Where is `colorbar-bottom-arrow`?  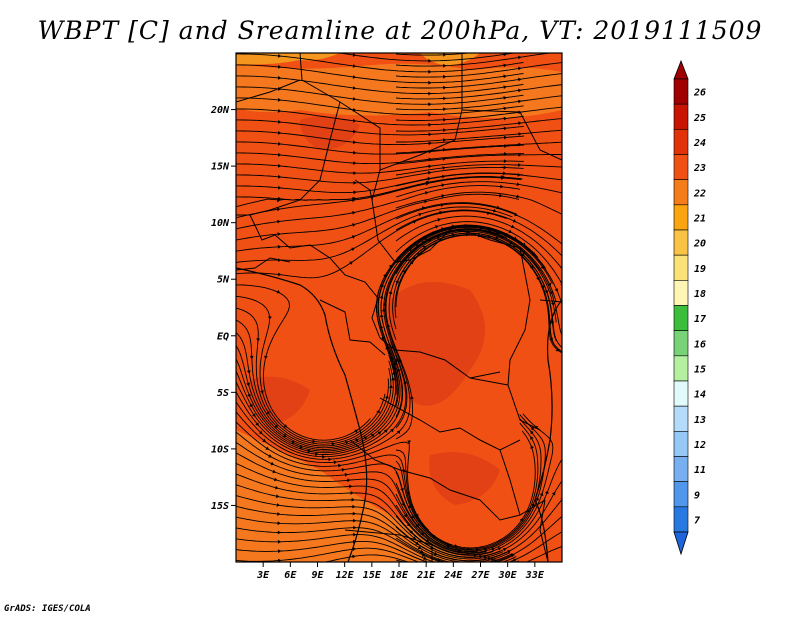 colorbar-bottom-arrow is located at coordinates (681, 543).